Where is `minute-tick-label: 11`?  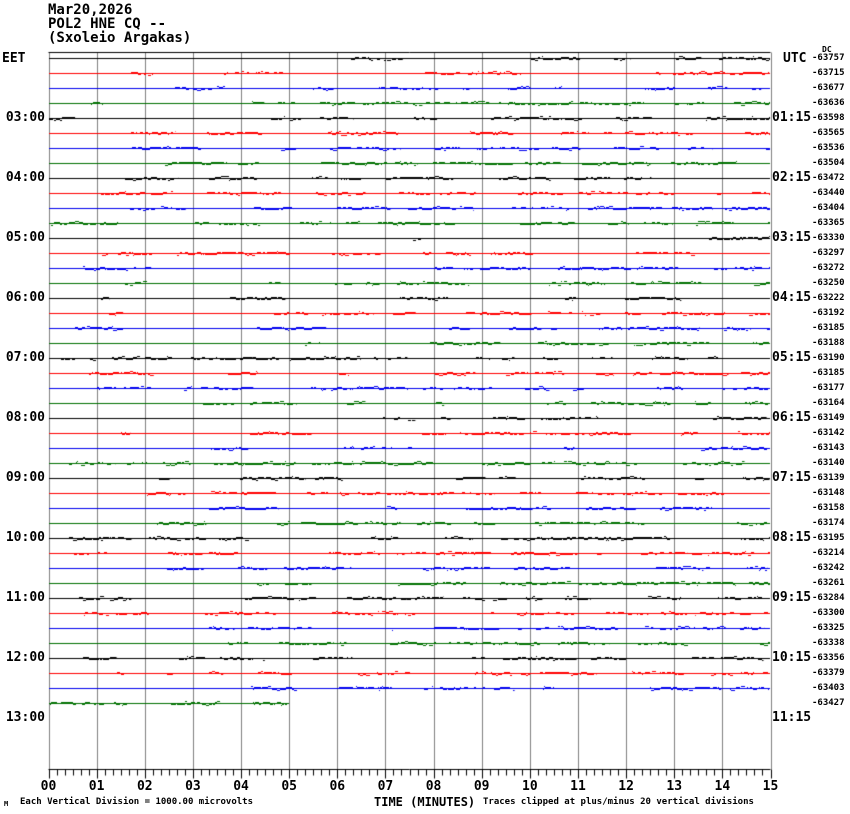
minute-tick-label: 11 is located at coordinates (578, 786).